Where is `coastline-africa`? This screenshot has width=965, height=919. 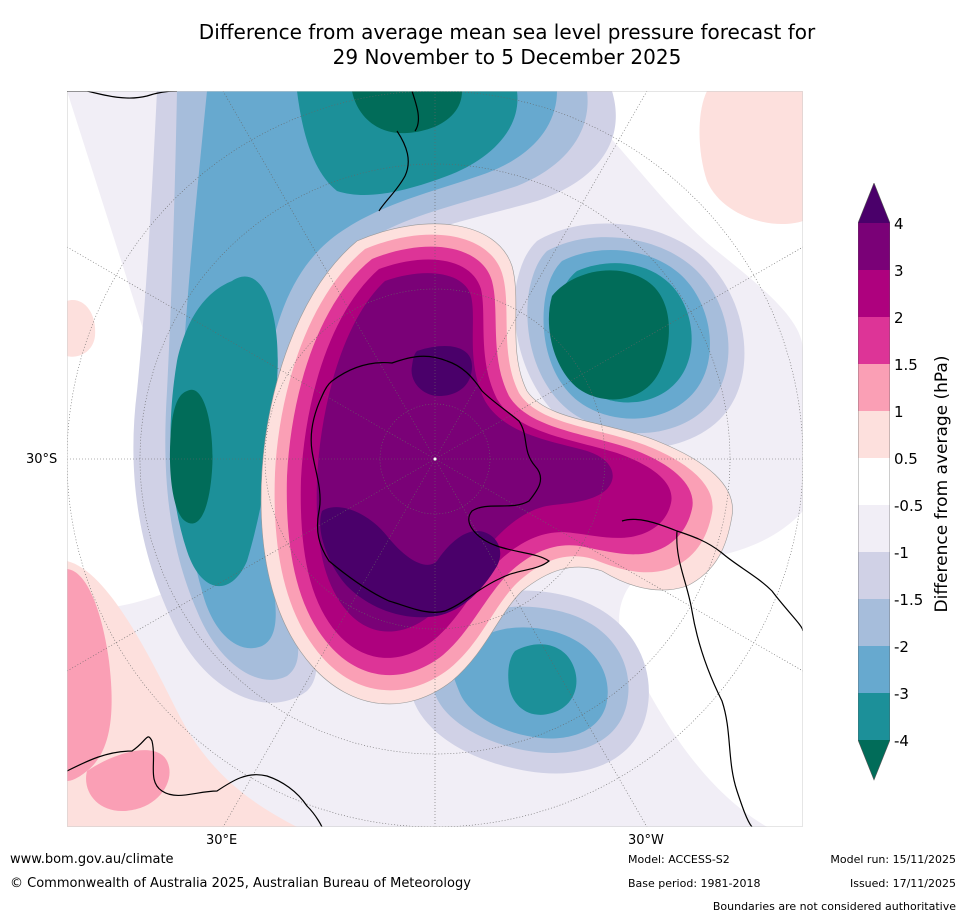
coastline-africa is located at coordinates (122, 95).